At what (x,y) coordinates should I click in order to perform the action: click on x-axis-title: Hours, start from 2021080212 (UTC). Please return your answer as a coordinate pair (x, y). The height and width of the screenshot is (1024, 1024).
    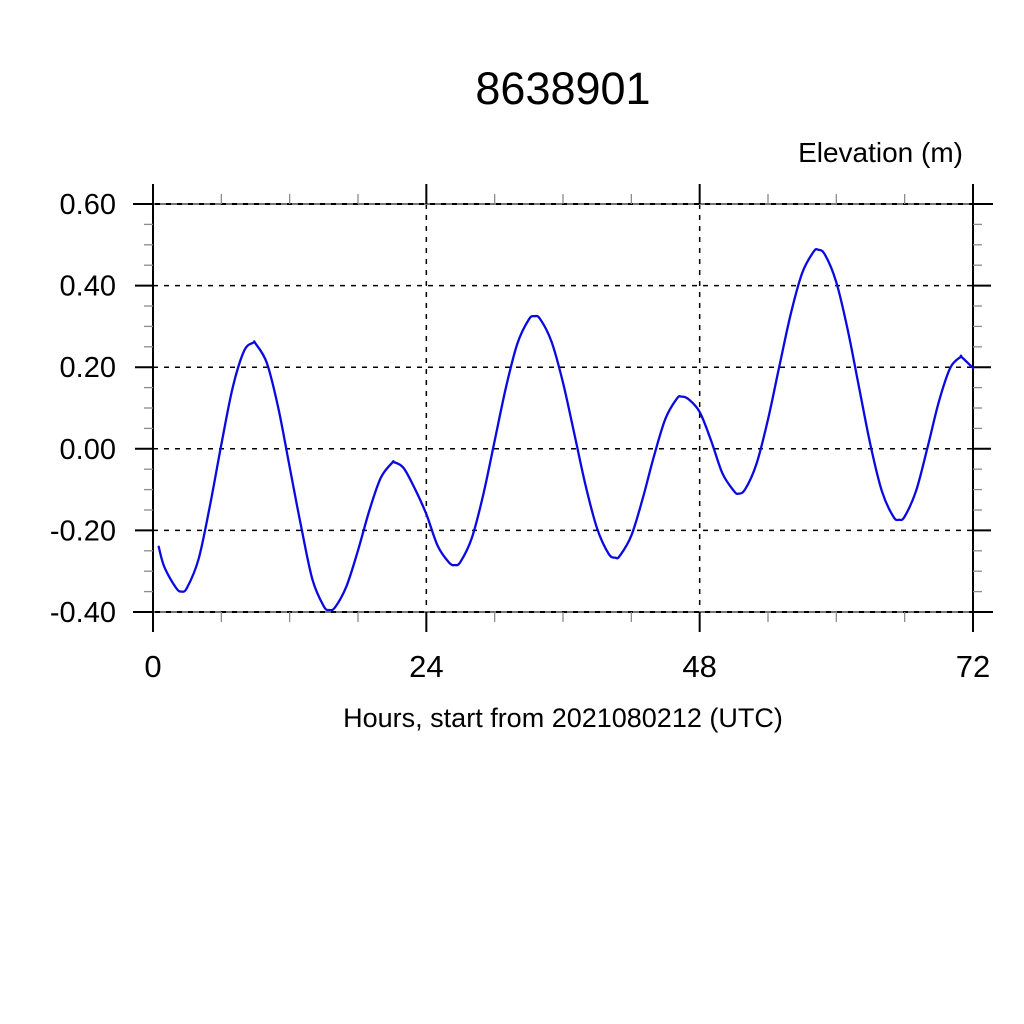
    Looking at the image, I should click on (563, 718).